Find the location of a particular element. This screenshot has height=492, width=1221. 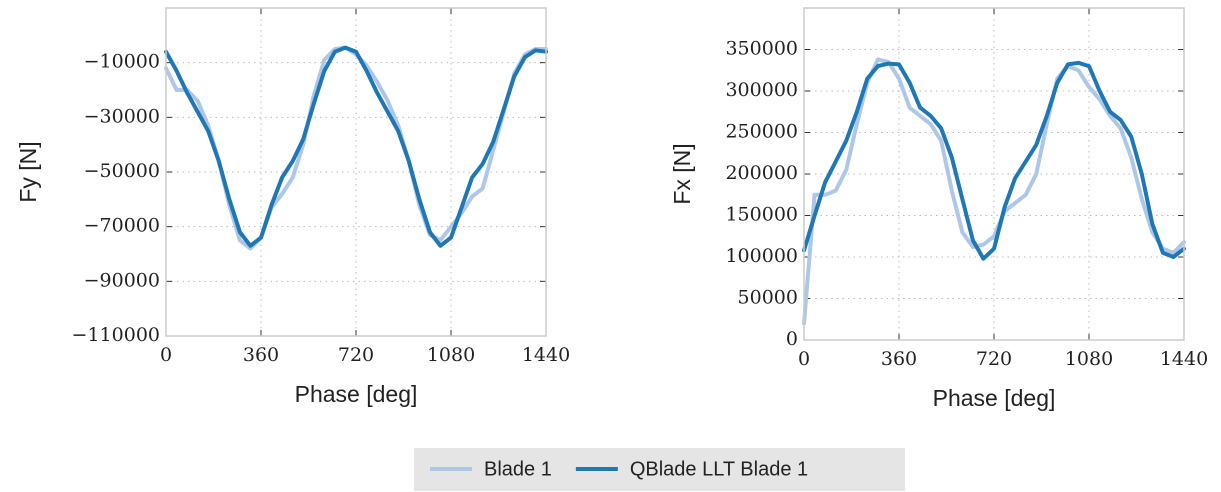

y-axis-label: Fx [N] is located at coordinates (682, 173).